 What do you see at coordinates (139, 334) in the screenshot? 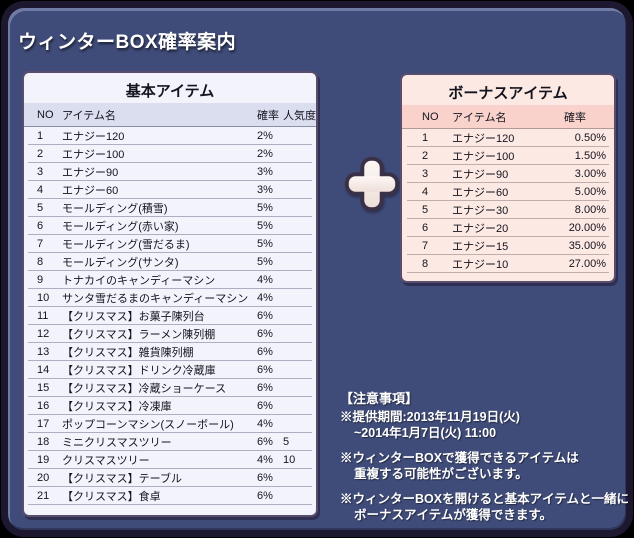
I see `row-item-name: 【クリスマス】ラーメン陳列棚` at bounding box center [139, 334].